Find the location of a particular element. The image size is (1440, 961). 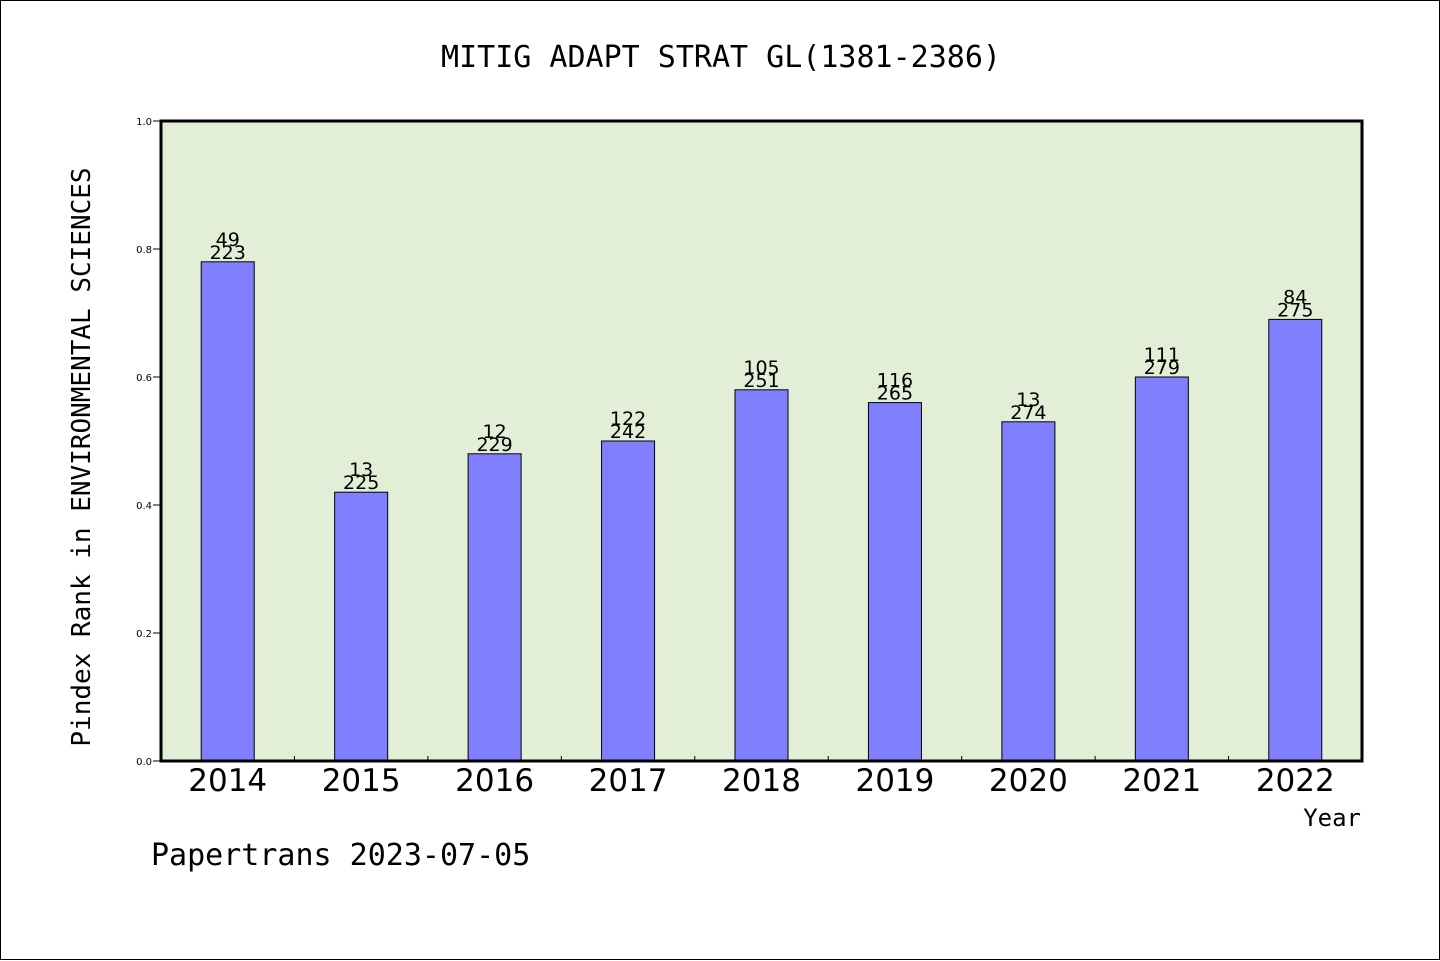

bar-label-bottom: 265 is located at coordinates (895, 394).